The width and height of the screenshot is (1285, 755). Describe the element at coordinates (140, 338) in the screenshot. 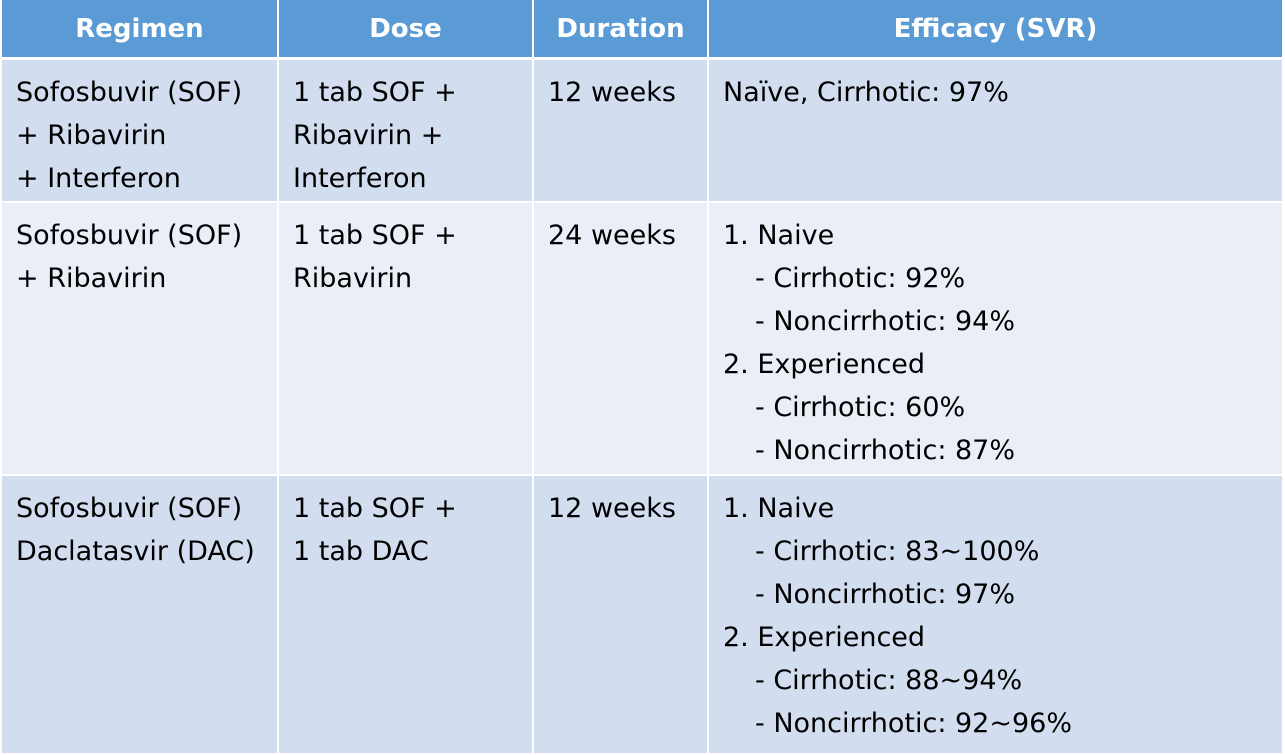

I see `regimen-cell: Sofosbuvir (SOF) + Ribavirin` at that location.